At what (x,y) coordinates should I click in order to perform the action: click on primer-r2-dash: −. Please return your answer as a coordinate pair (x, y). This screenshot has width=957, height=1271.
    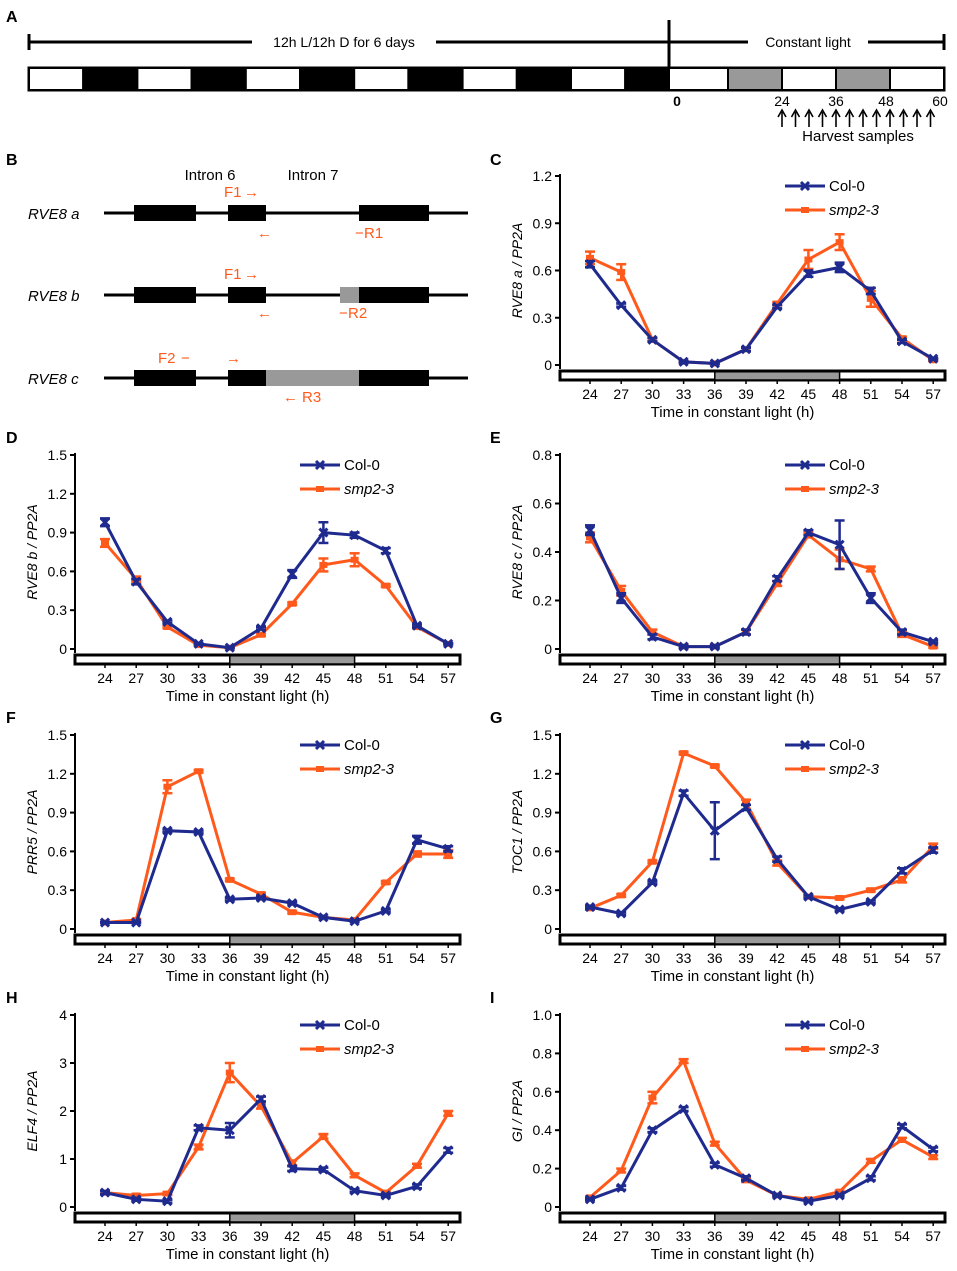
    Looking at the image, I should click on (343, 313).